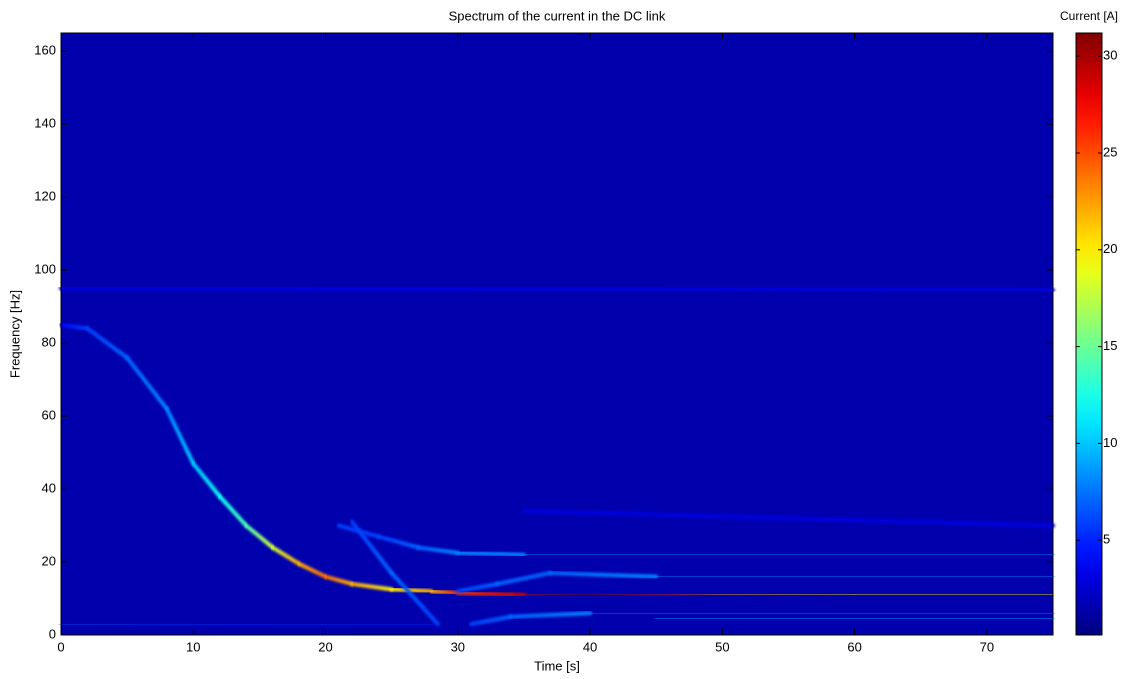 The width and height of the screenshot is (1131, 679). I want to click on x-tick-label: 0, so click(60, 646).